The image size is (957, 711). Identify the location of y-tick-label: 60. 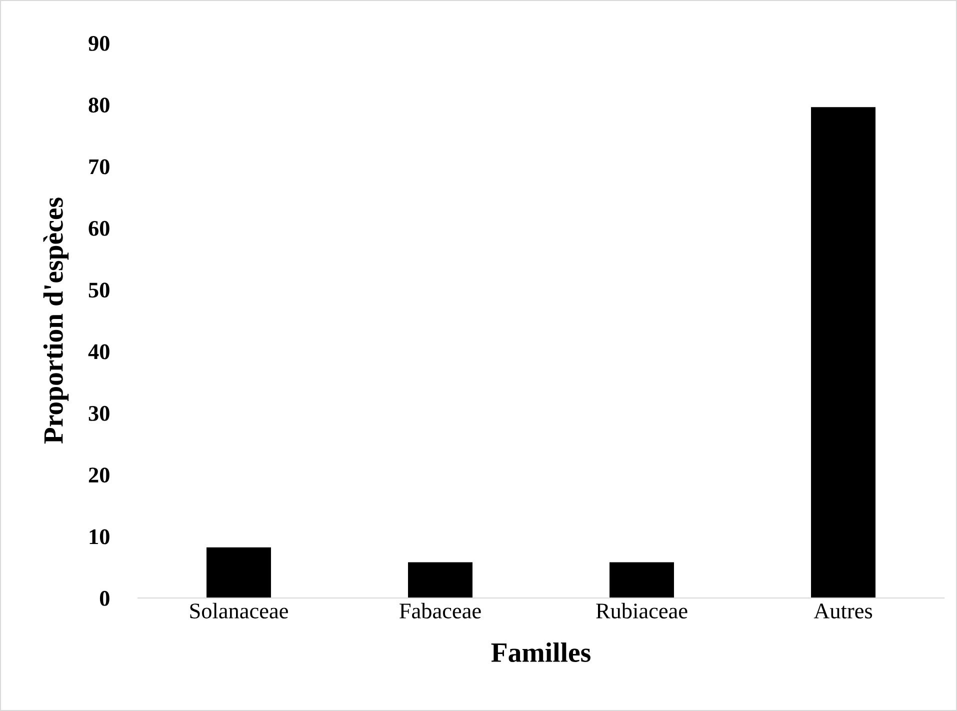
(99, 228).